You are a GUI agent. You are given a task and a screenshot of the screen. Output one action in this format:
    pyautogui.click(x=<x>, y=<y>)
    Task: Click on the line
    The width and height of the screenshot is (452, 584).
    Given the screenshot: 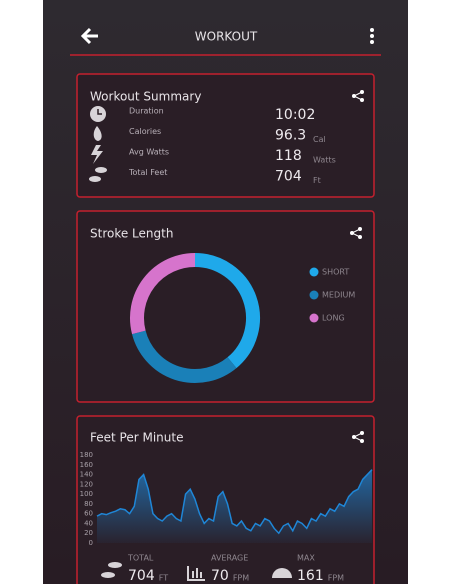 What is the action you would take?
    pyautogui.click(x=234, y=502)
    